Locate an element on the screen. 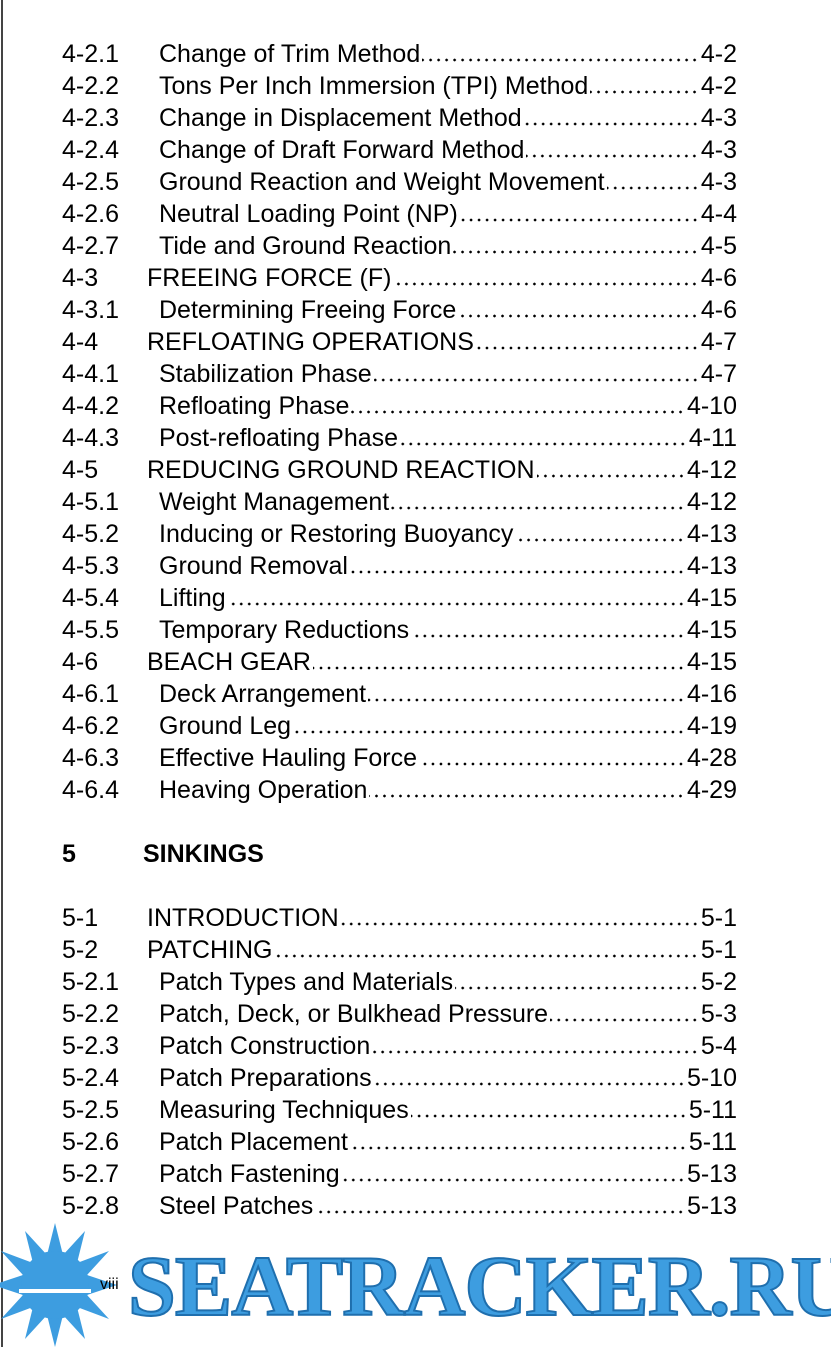  entry-title: Change of Trim Method is located at coordinates (290, 54).